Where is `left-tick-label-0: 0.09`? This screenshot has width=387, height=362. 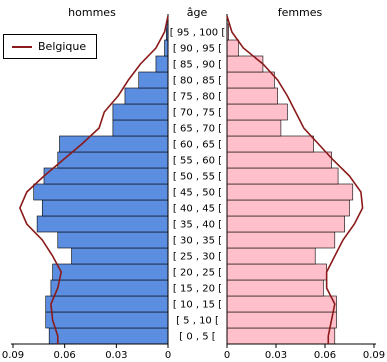
left-tick-label-0: 0.09 is located at coordinates (13, 355).